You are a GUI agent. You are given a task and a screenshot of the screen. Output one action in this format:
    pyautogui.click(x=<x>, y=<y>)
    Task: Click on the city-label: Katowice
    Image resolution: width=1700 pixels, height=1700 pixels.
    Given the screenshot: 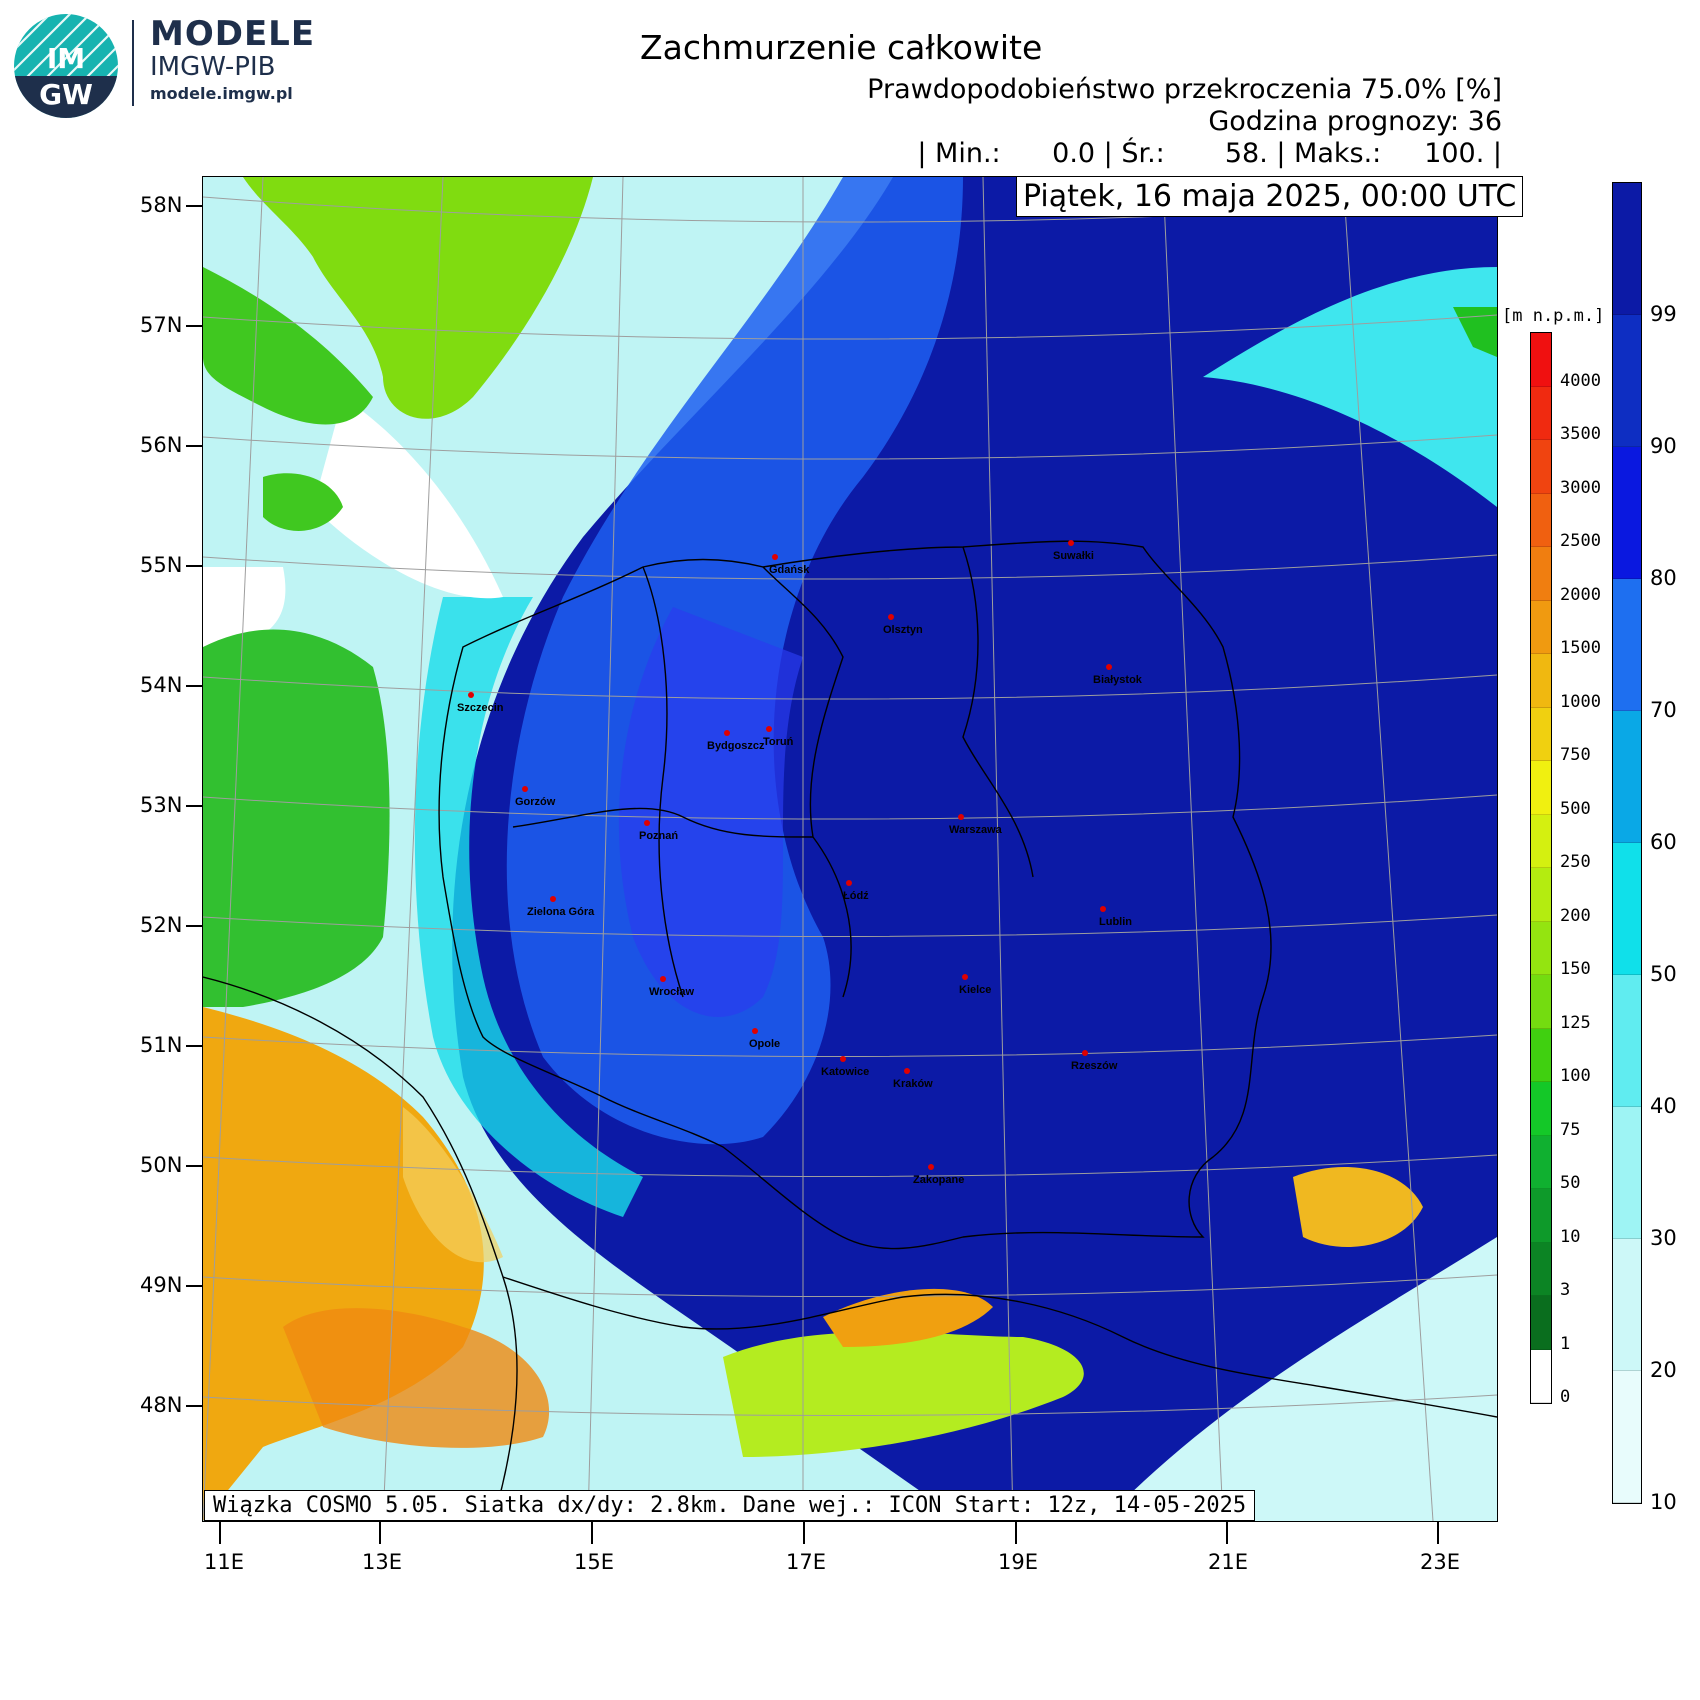 What is the action you would take?
    pyautogui.click(x=845, y=1072)
    